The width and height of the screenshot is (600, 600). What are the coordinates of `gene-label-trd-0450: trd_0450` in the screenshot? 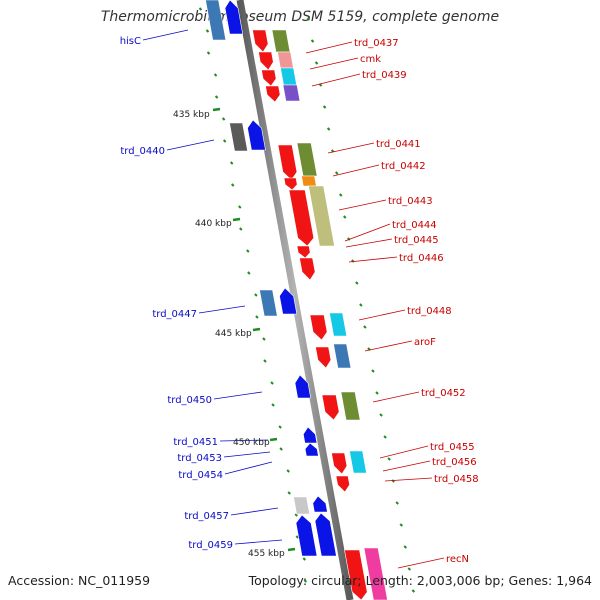 It's located at (189, 400).